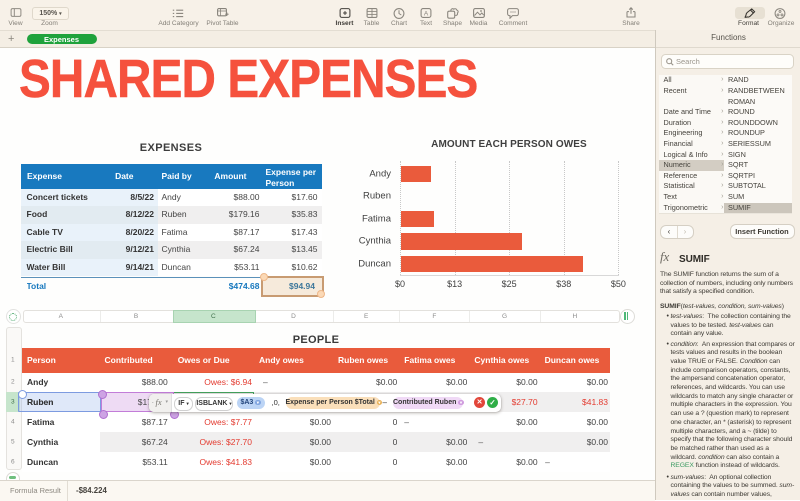 The height and width of the screenshot is (501, 800). Describe the element at coordinates (426, 13) in the screenshot. I see `svg-text: A` at that location.